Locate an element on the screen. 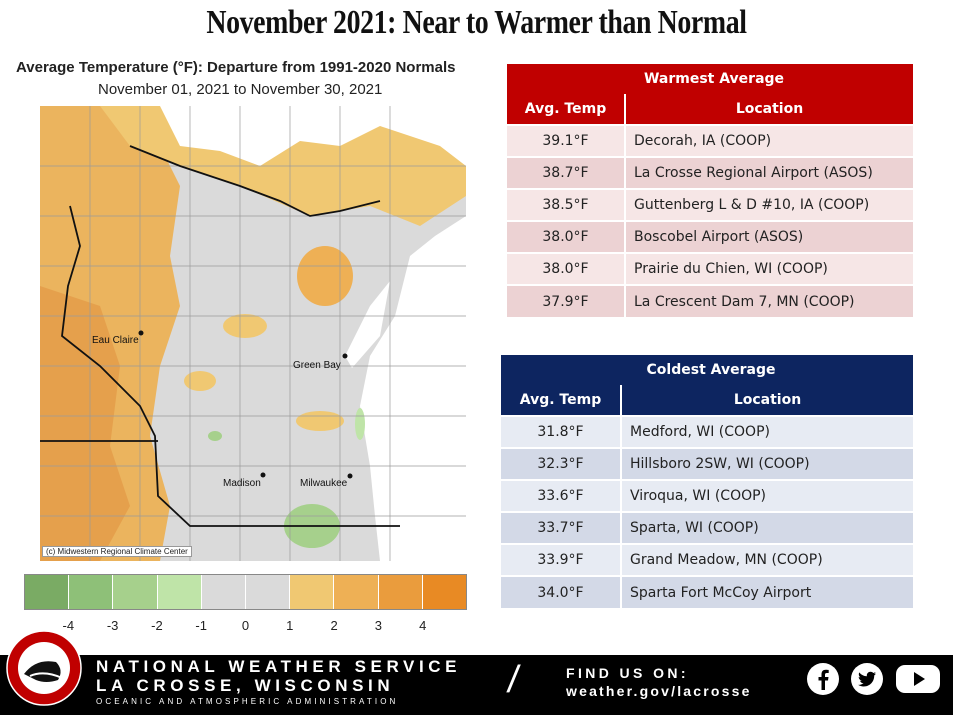  table-row: 32.3°F Hillsboro 2SW, WI (COOP) is located at coordinates (707, 463).